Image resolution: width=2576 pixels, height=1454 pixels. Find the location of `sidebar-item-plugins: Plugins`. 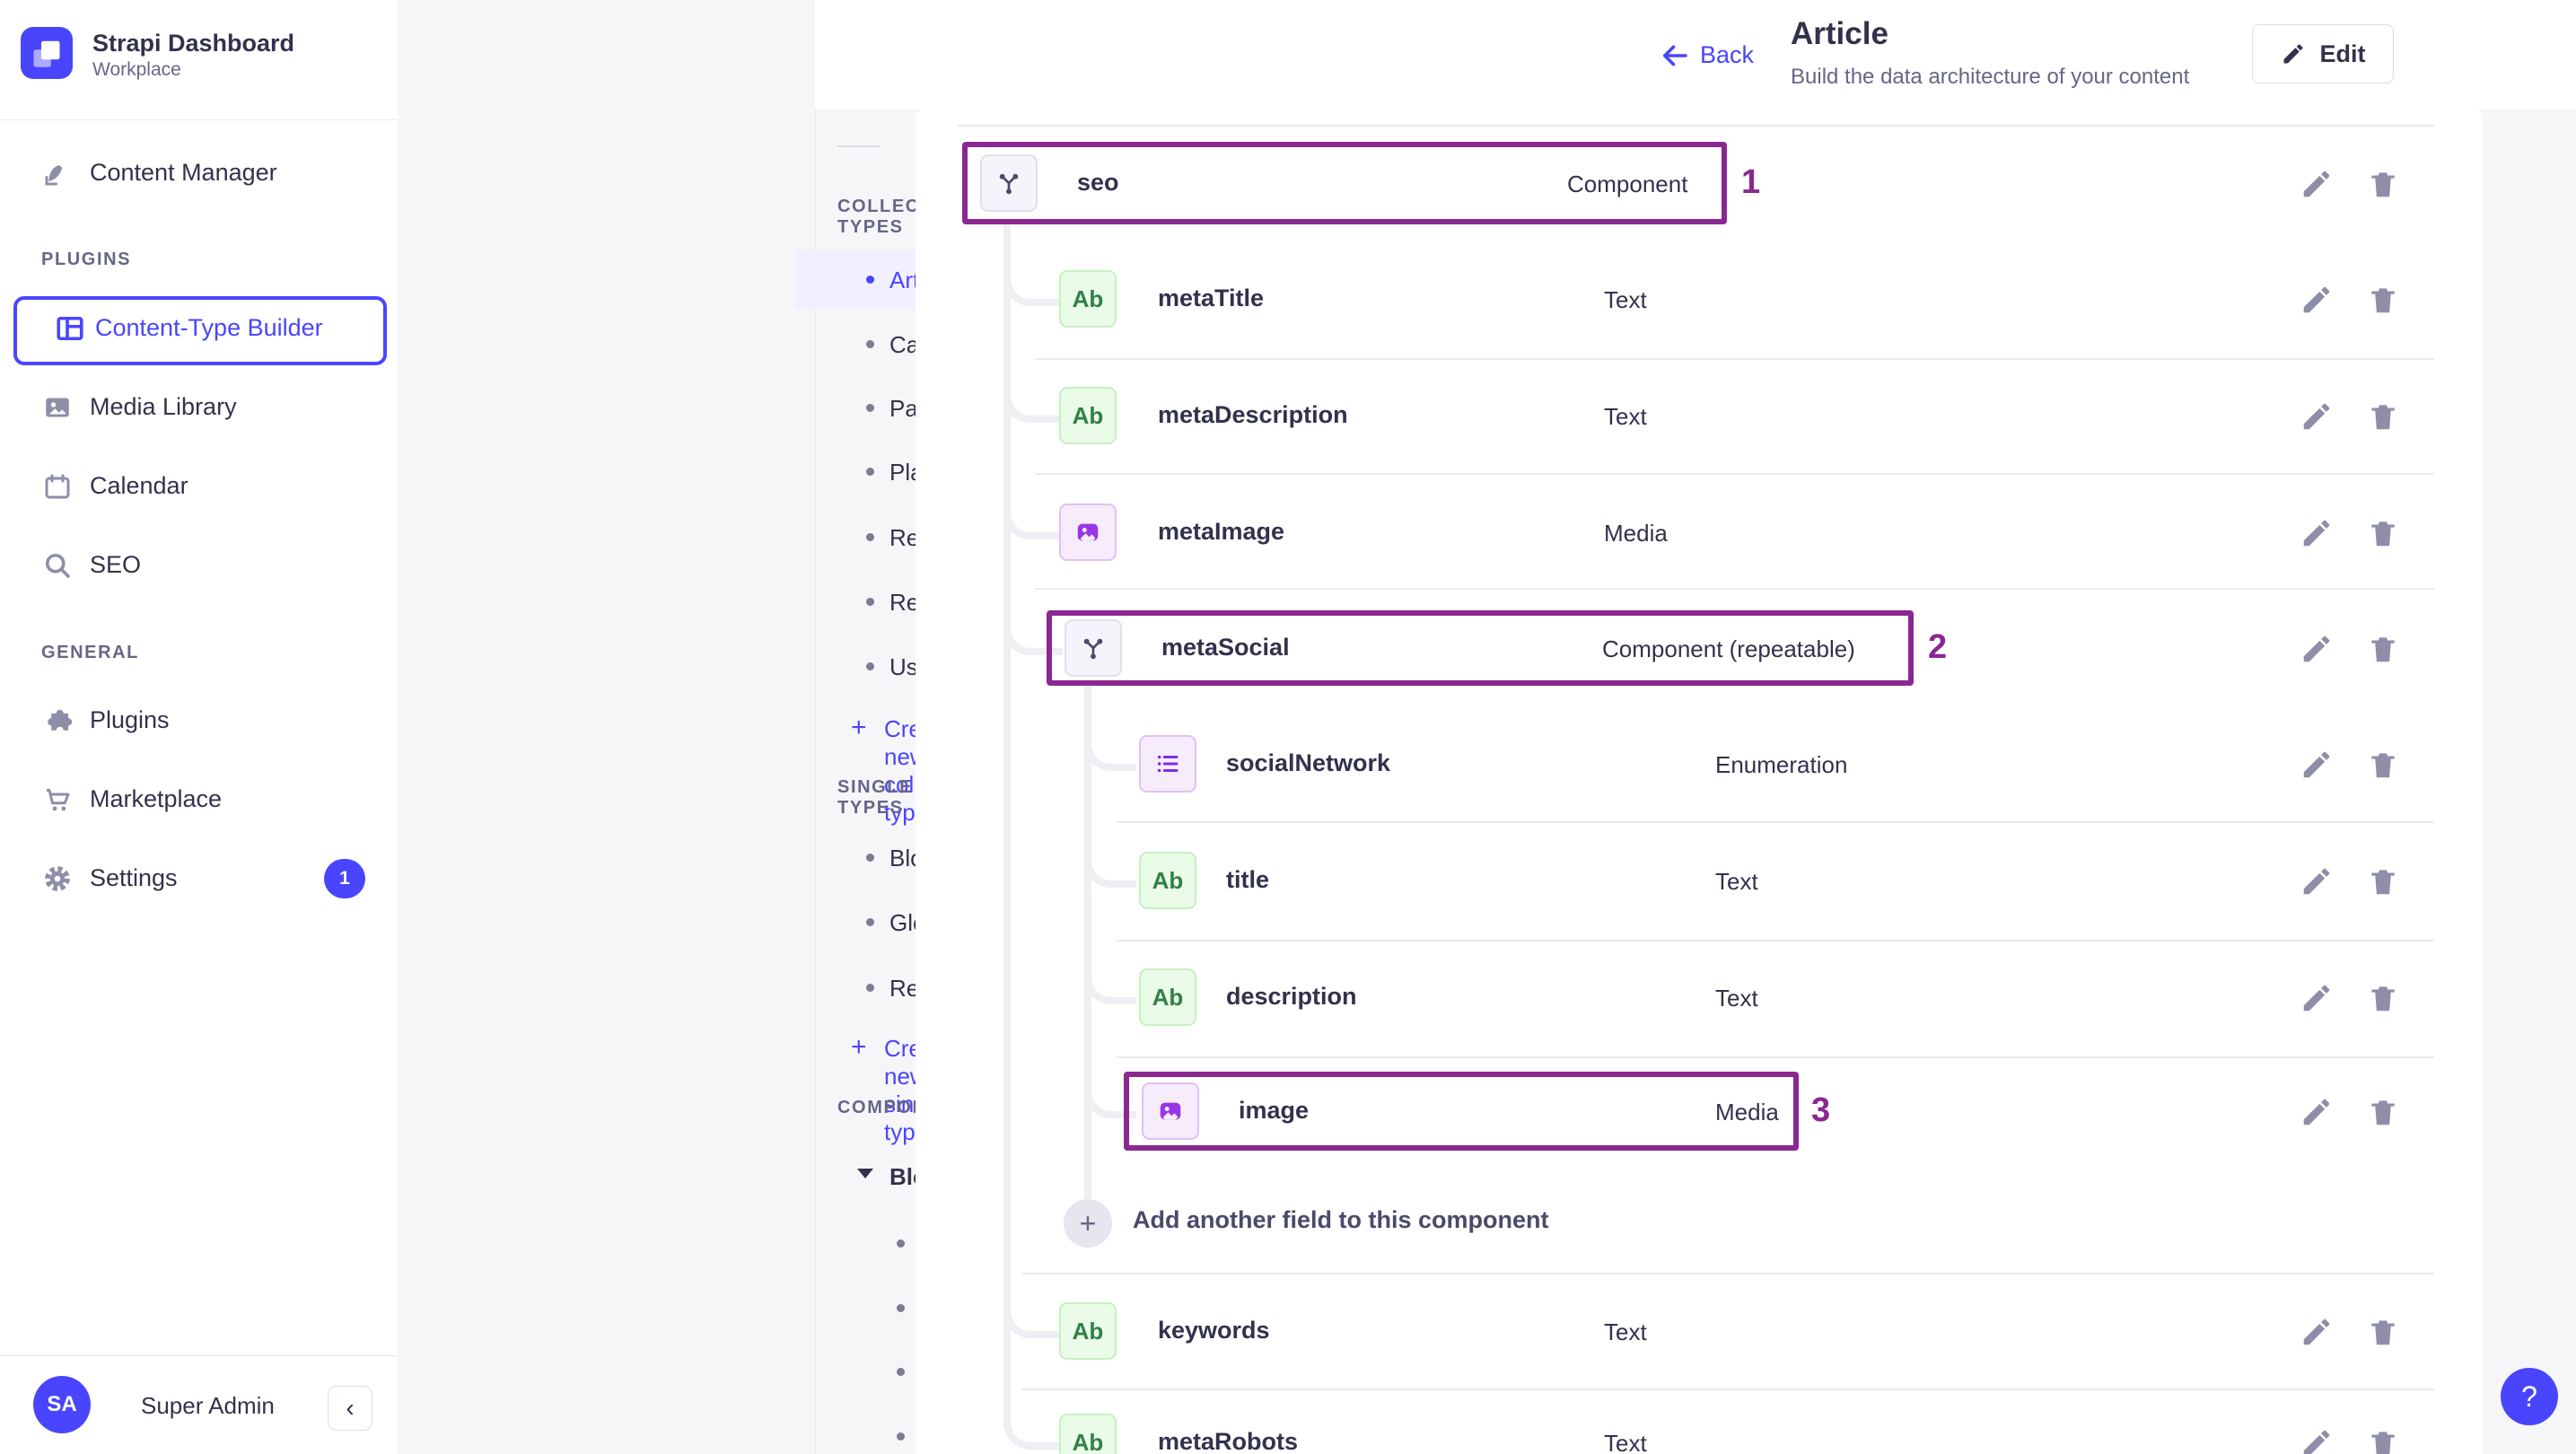

sidebar-item-plugins: Plugins is located at coordinates (130, 719).